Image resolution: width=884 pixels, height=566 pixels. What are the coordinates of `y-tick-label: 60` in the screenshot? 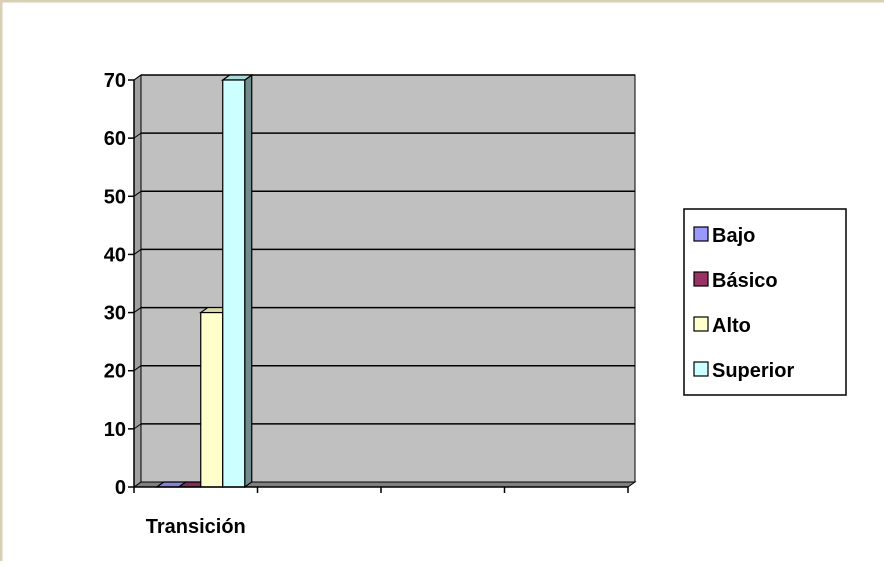 It's located at (115, 139).